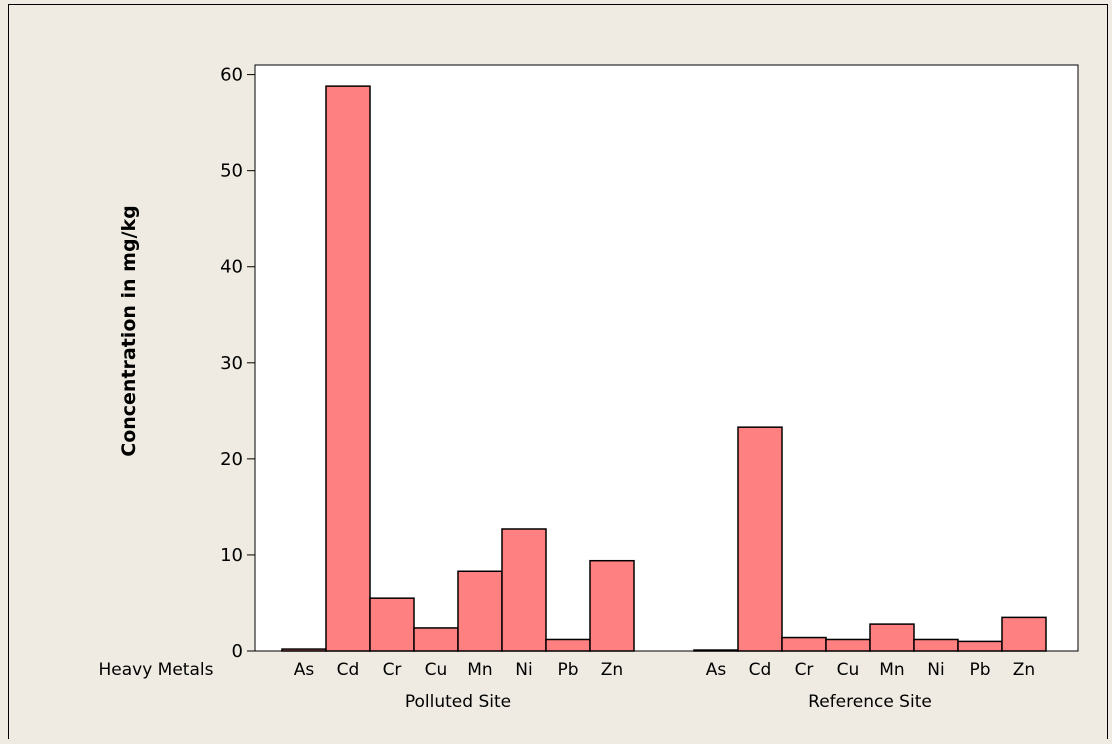  I want to click on group-label: Reference Site, so click(870, 702).